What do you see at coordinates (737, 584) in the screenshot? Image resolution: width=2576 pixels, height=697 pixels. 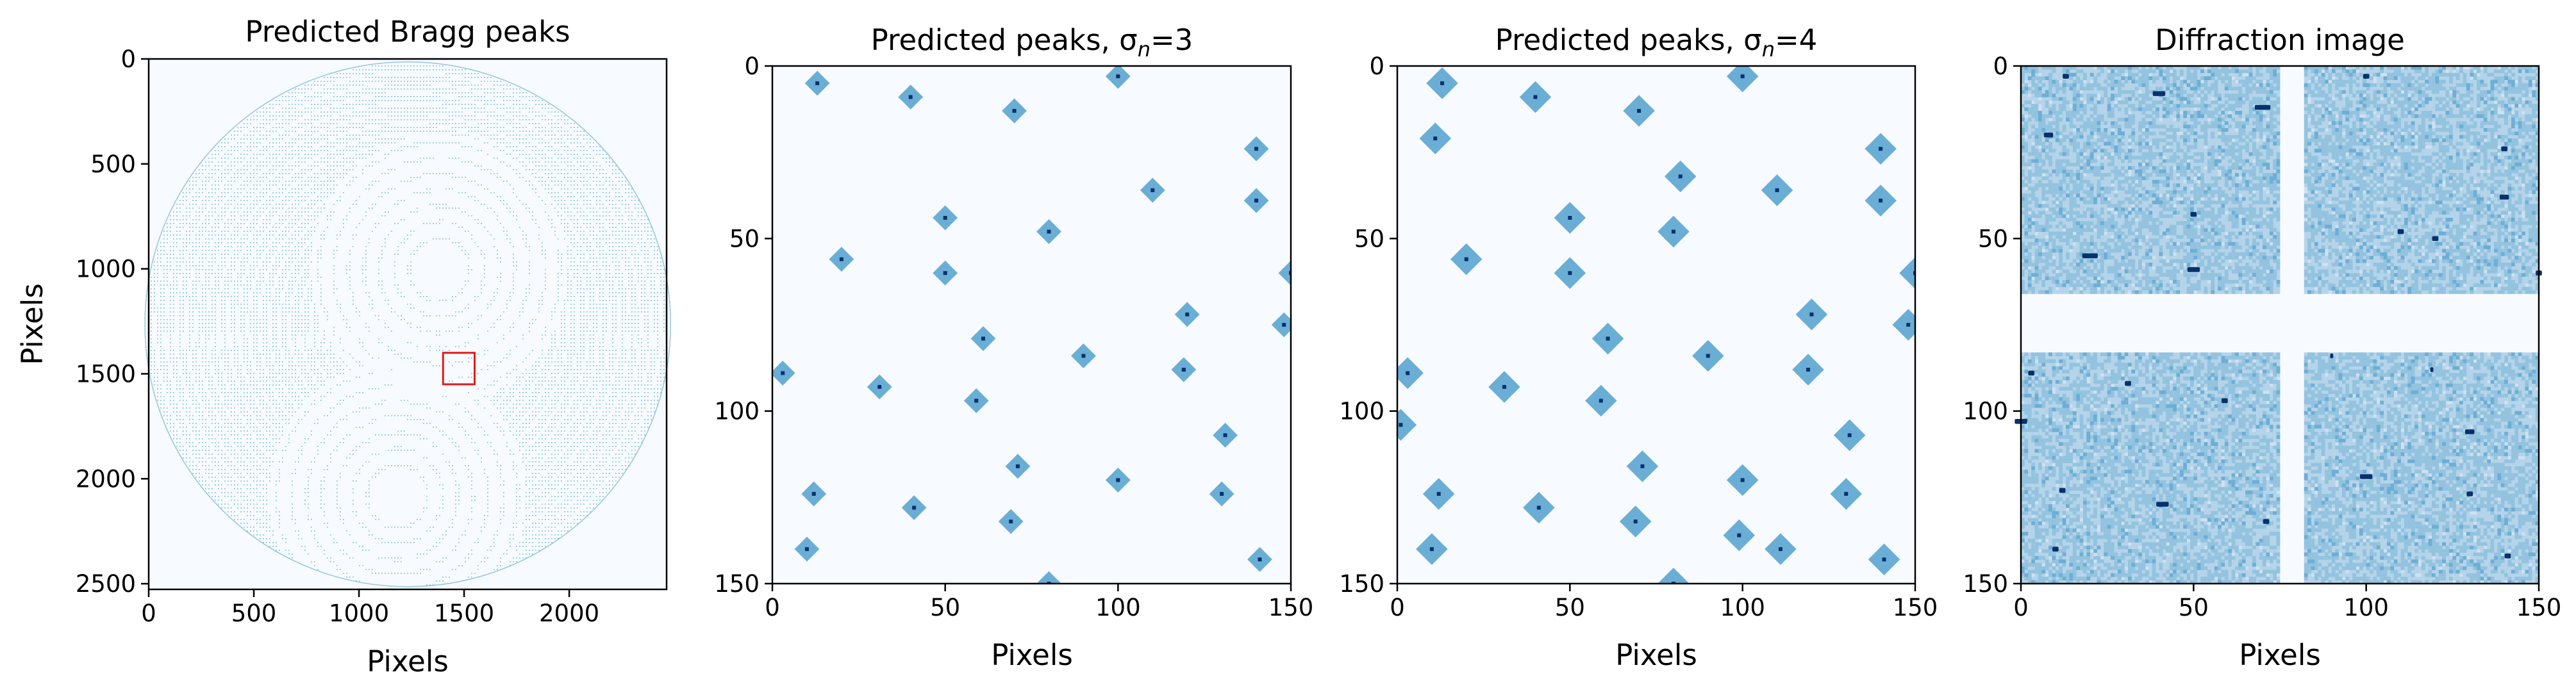 I see `y-tick-label: 150` at bounding box center [737, 584].